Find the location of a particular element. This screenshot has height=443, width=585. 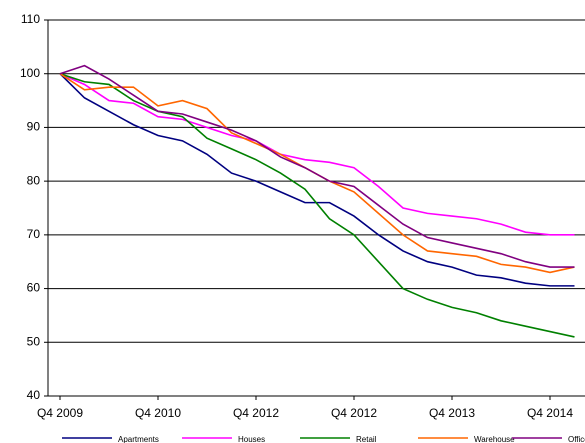

legend-label: Warehouse is located at coordinates (494, 439).